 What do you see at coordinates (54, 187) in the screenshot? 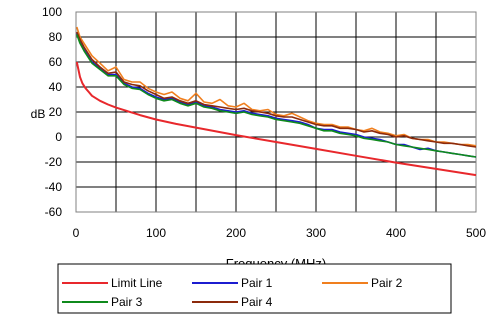
I see `y-tick-label: -40` at bounding box center [54, 187].